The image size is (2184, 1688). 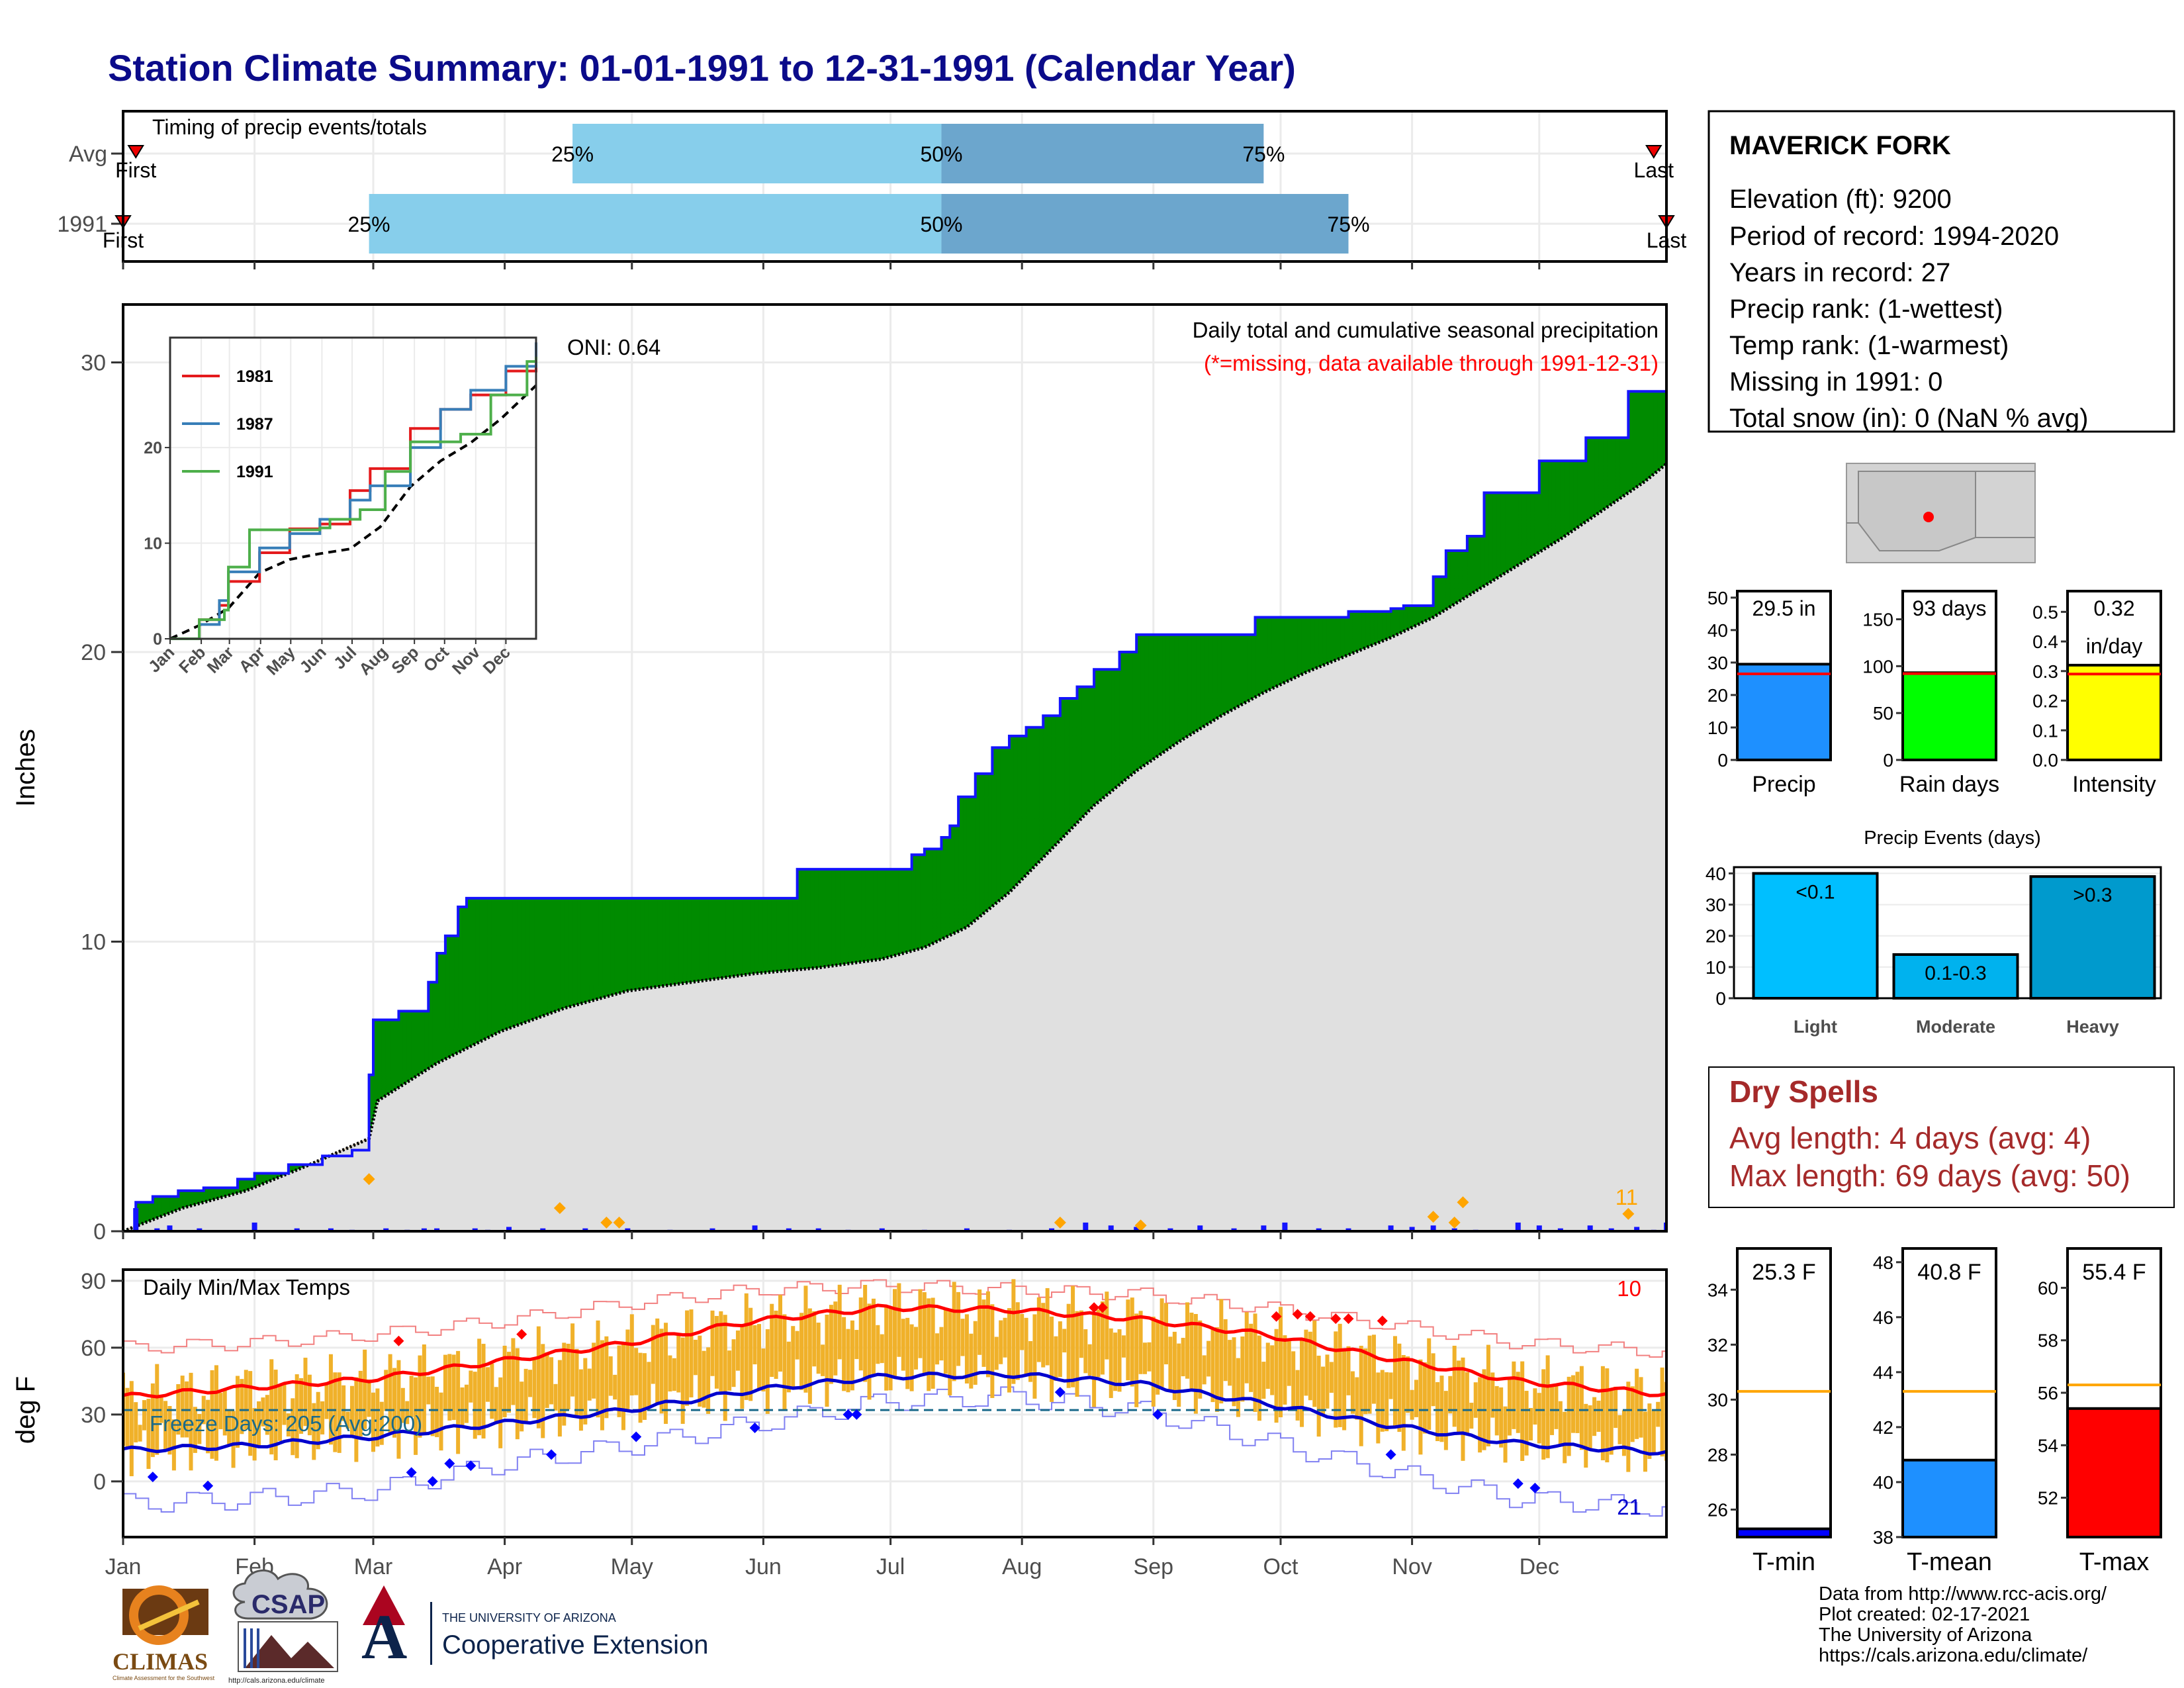 I want to click on y-tick-label: 90, so click(x=93, y=1281).